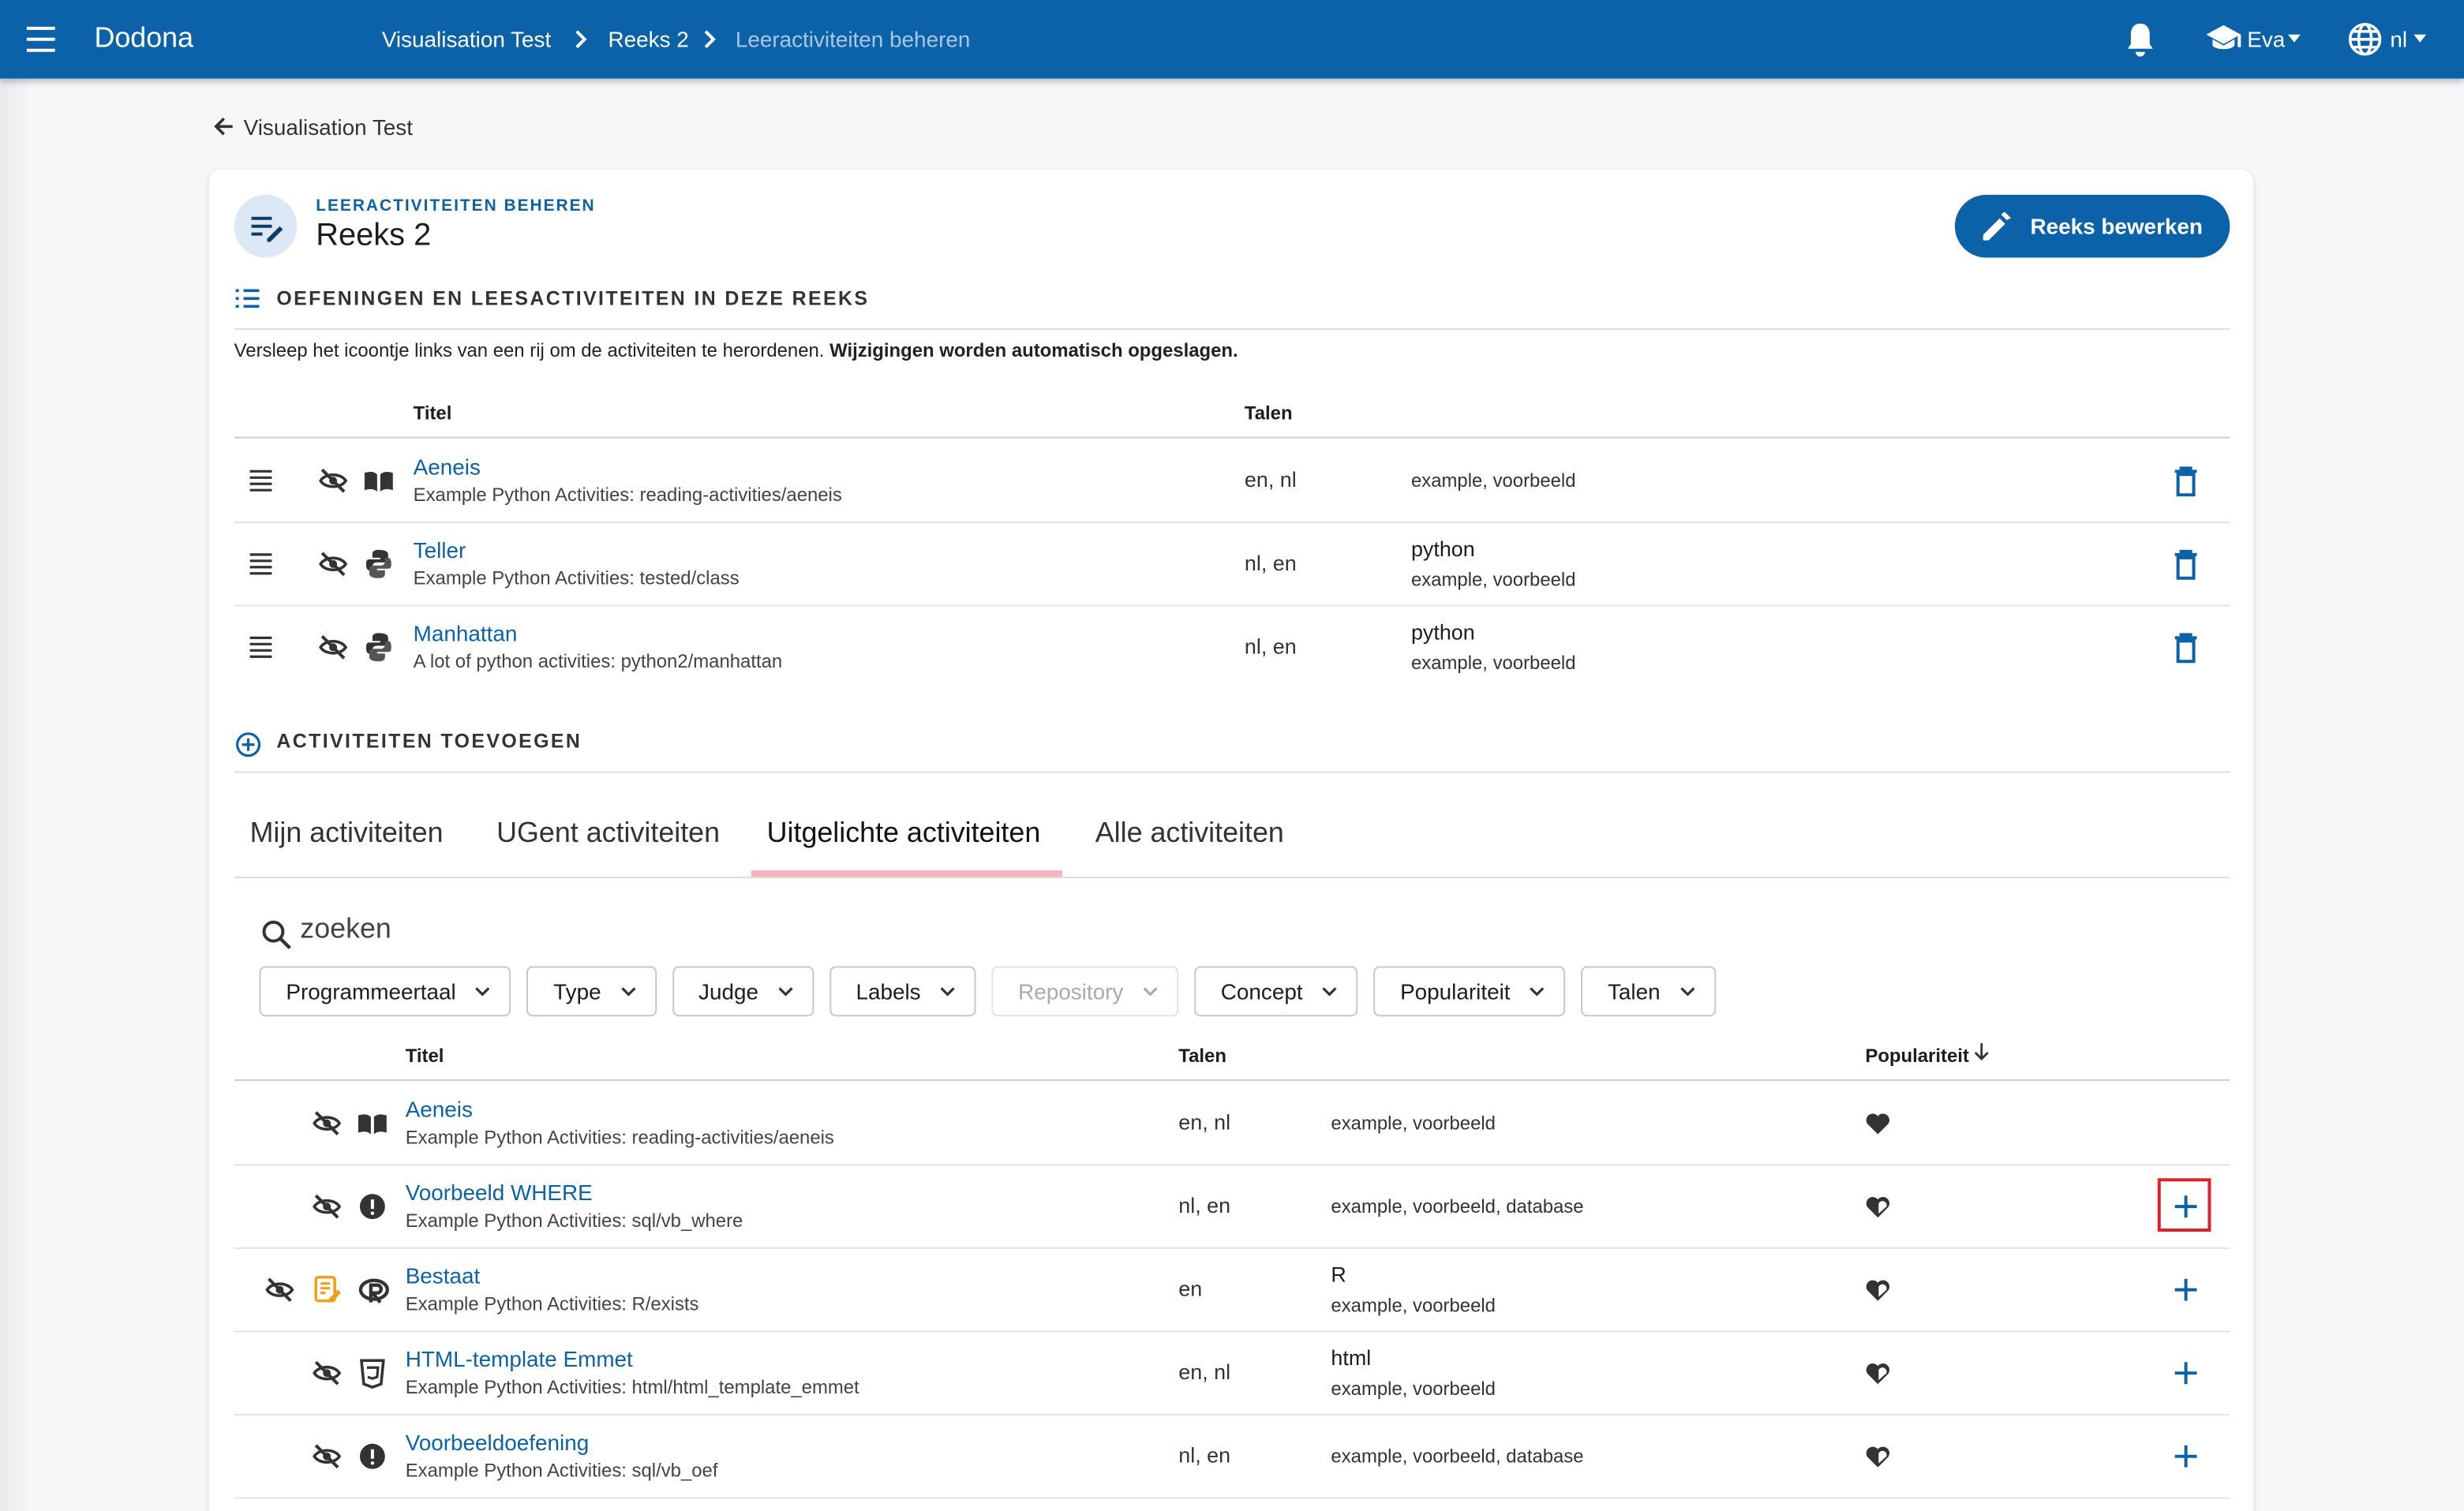  I want to click on breadcrumb-current: Leeractiviteiten beheren, so click(853, 39).